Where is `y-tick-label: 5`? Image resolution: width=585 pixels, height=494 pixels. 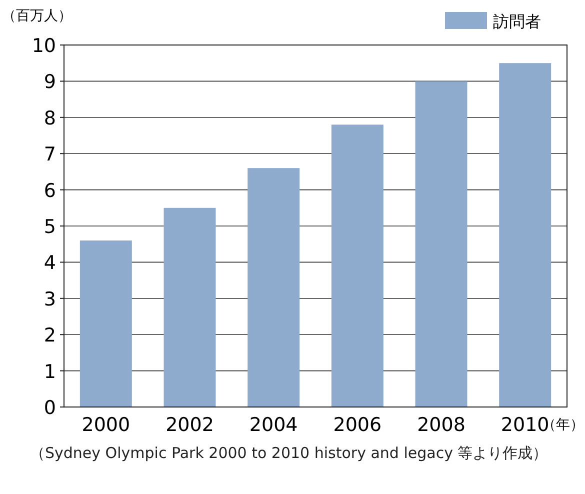 y-tick-label: 5 is located at coordinates (50, 227).